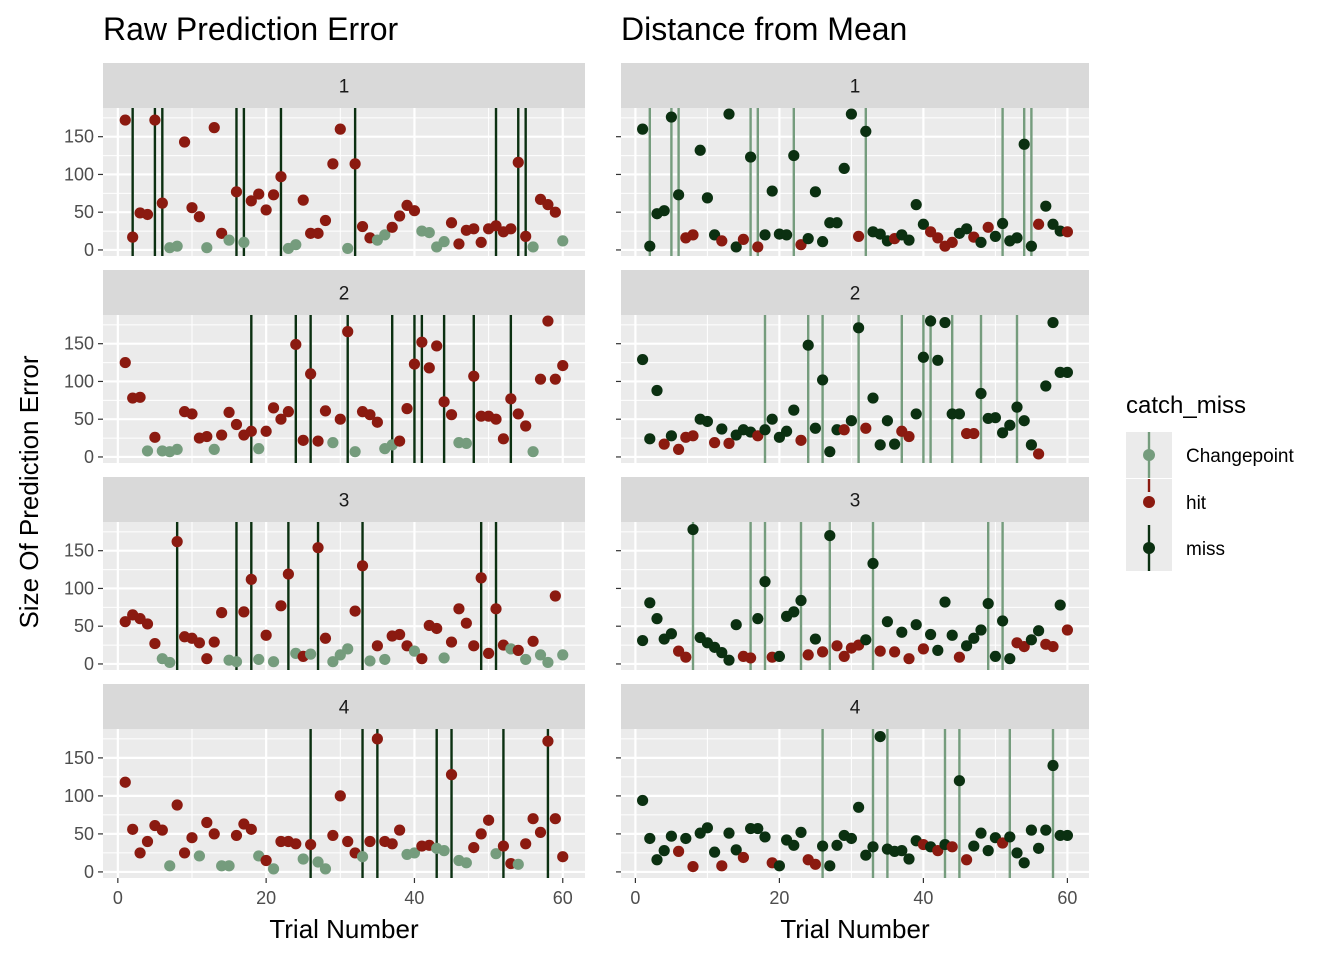 The width and height of the screenshot is (1344, 960). Describe the element at coordinates (344, 87) in the screenshot. I see `facet-strip-label: 1` at that location.